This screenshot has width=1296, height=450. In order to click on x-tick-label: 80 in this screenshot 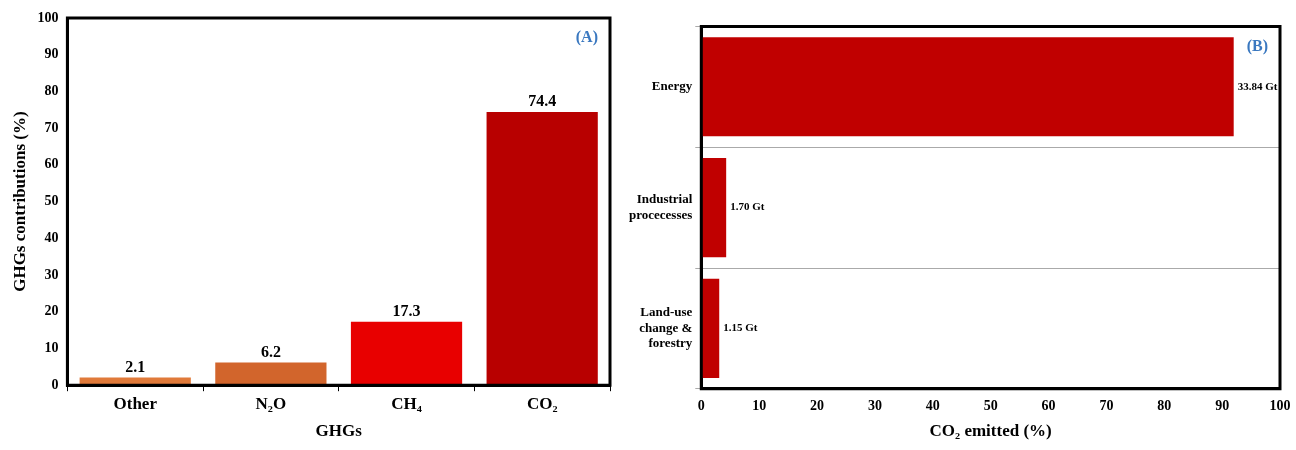, I will do `click(1164, 405)`.